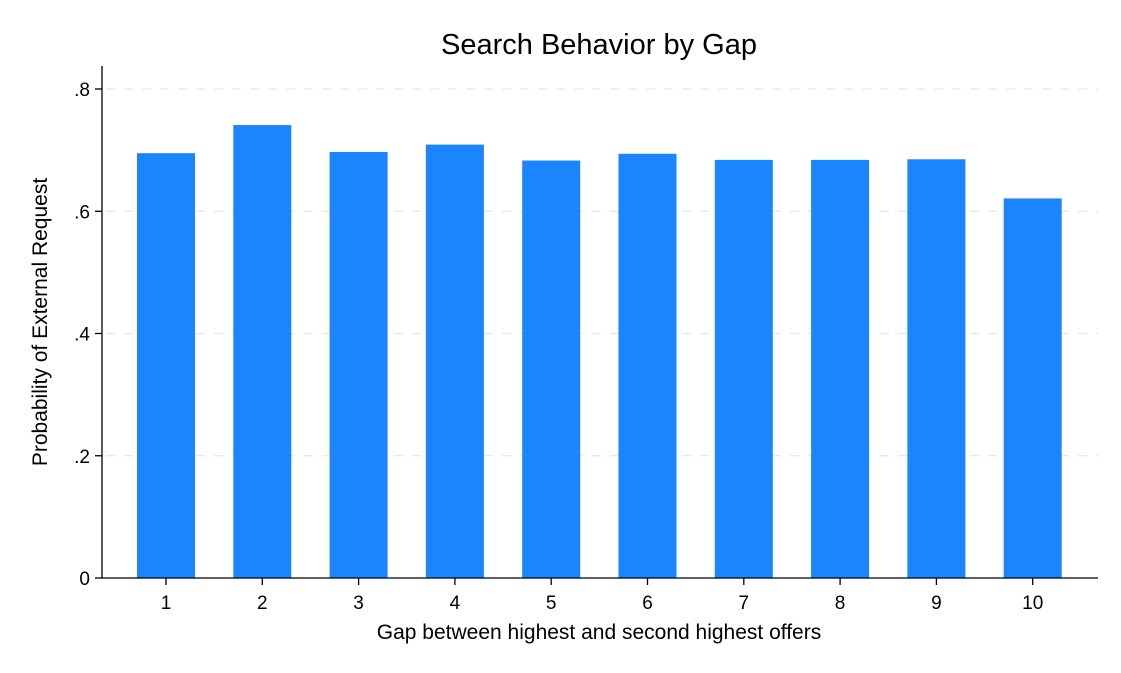 The width and height of the screenshot is (1121, 673). I want to click on y-ticks: 0 .2 .4 .6 .8, so click(88, 335).